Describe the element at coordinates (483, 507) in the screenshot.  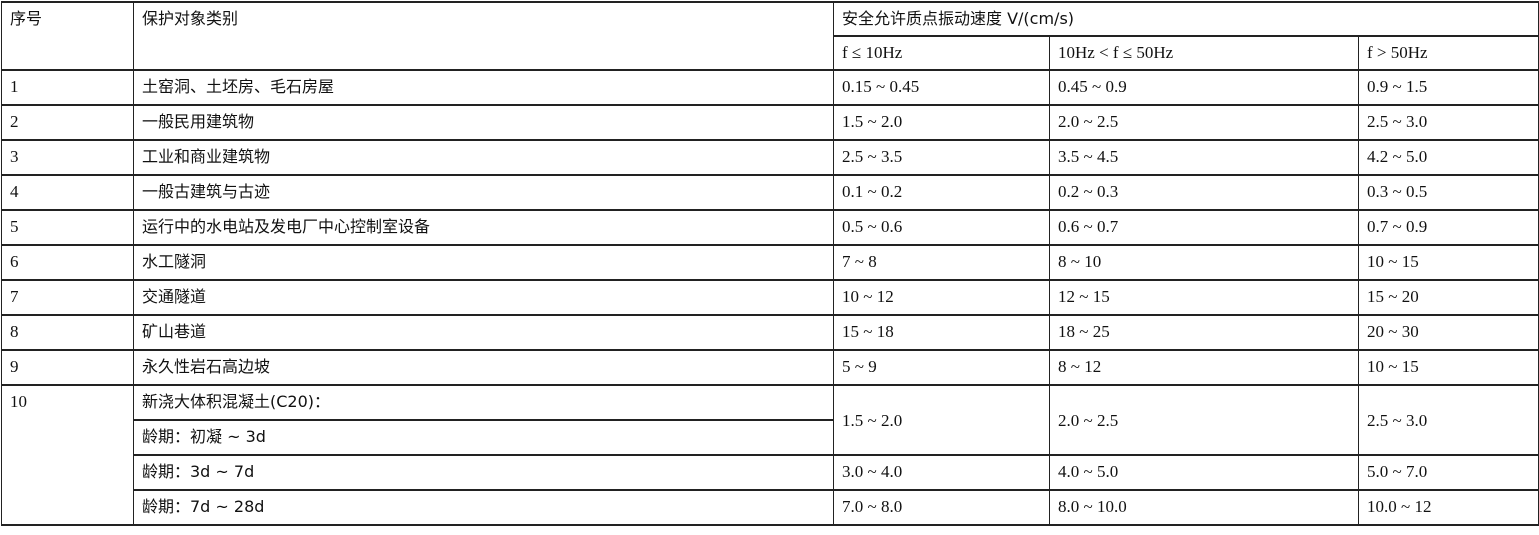
I see `age-label: 龄期：7d ~ 28d` at that location.